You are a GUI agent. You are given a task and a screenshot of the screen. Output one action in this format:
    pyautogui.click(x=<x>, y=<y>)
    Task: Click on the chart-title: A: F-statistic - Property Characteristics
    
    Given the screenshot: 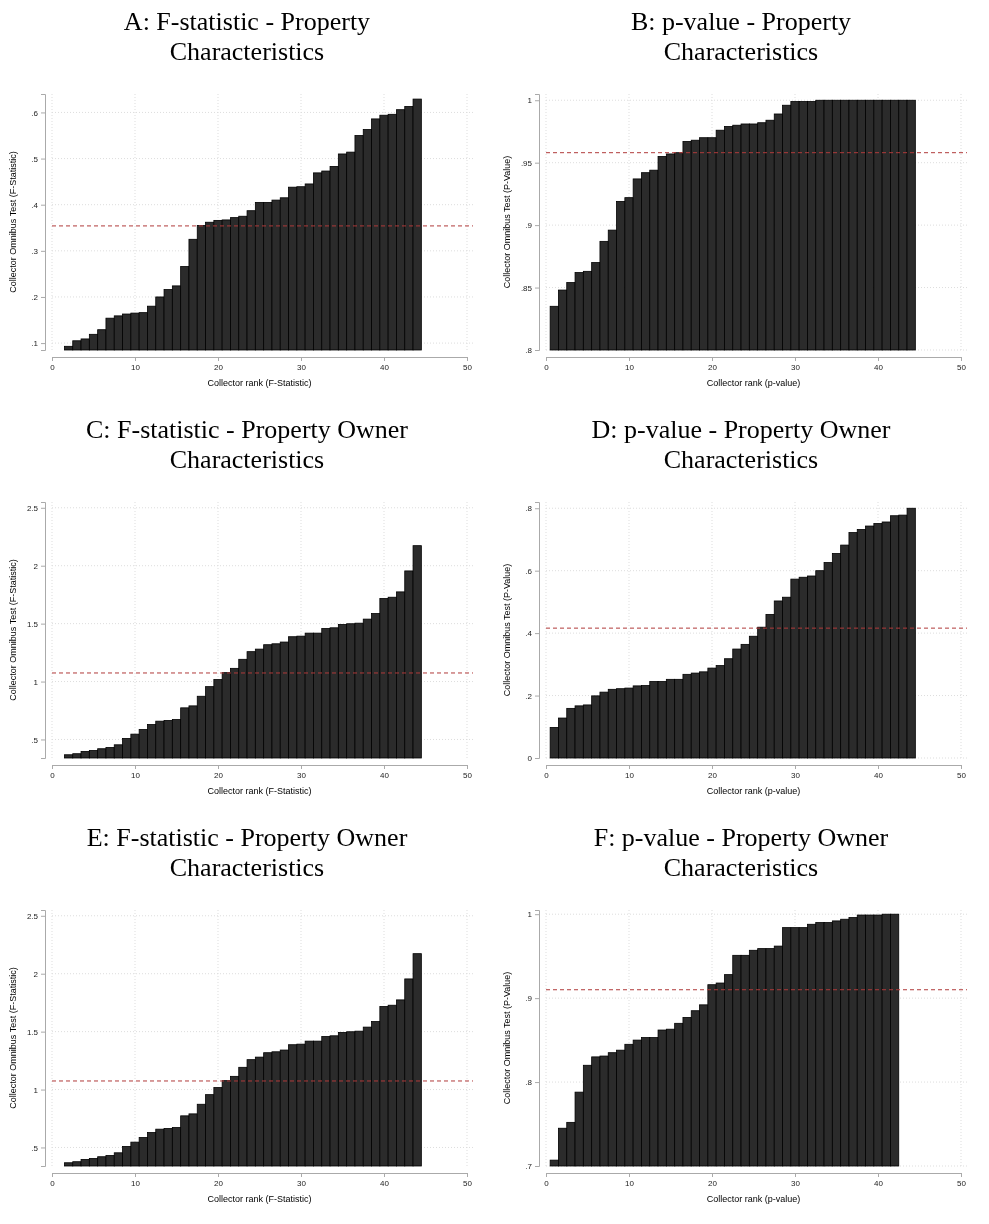 What is the action you would take?
    pyautogui.click(x=247, y=36)
    